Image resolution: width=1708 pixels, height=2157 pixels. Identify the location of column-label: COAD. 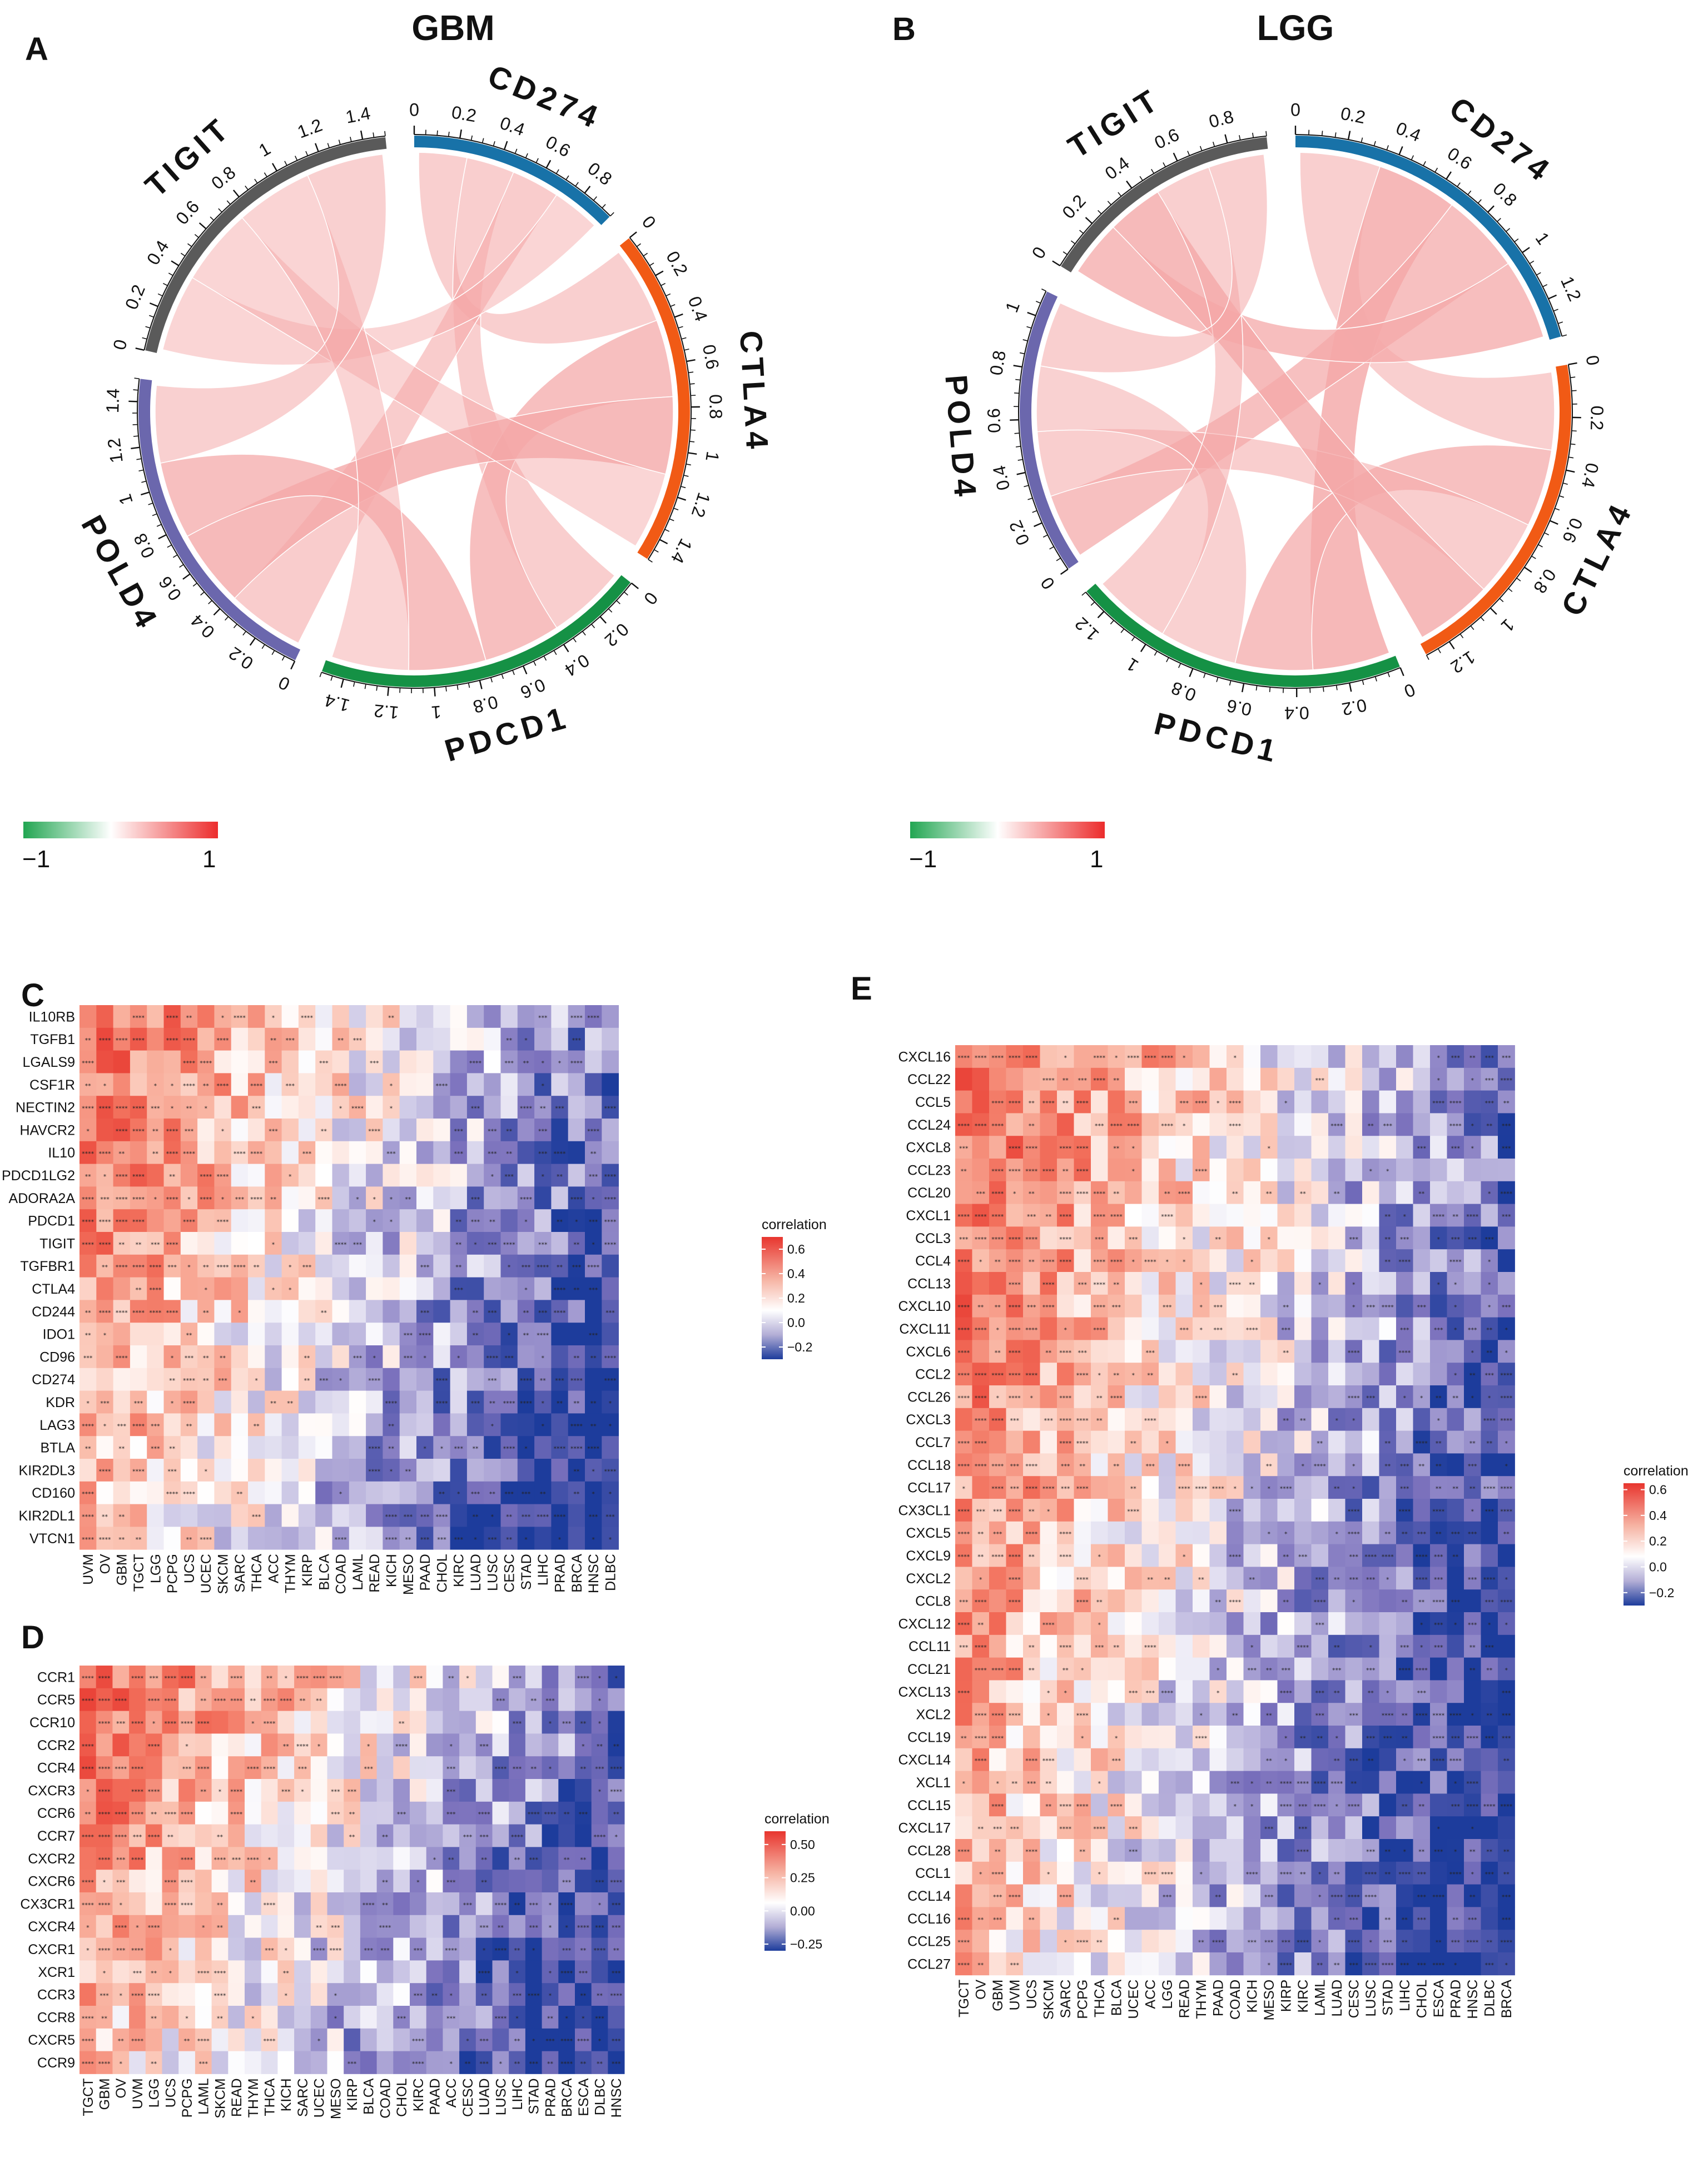
(1235, 2000).